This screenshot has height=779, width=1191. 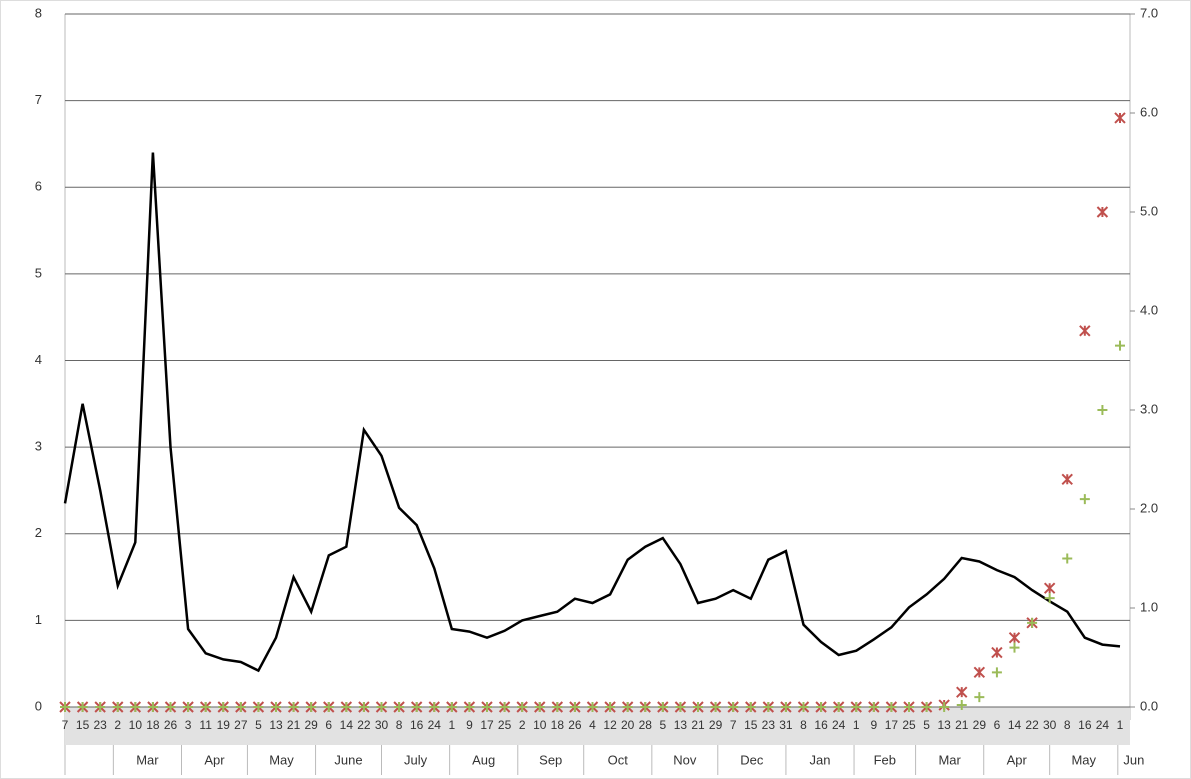 What do you see at coordinates (469, 725) in the screenshot?
I see `x-tick-label: 9` at bounding box center [469, 725].